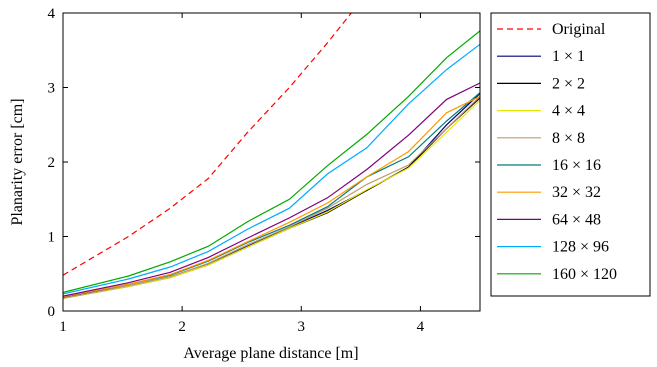 This screenshot has width=657, height=367. What do you see at coordinates (576, 165) in the screenshot?
I see `legend-label-5: 16 × 16` at bounding box center [576, 165].